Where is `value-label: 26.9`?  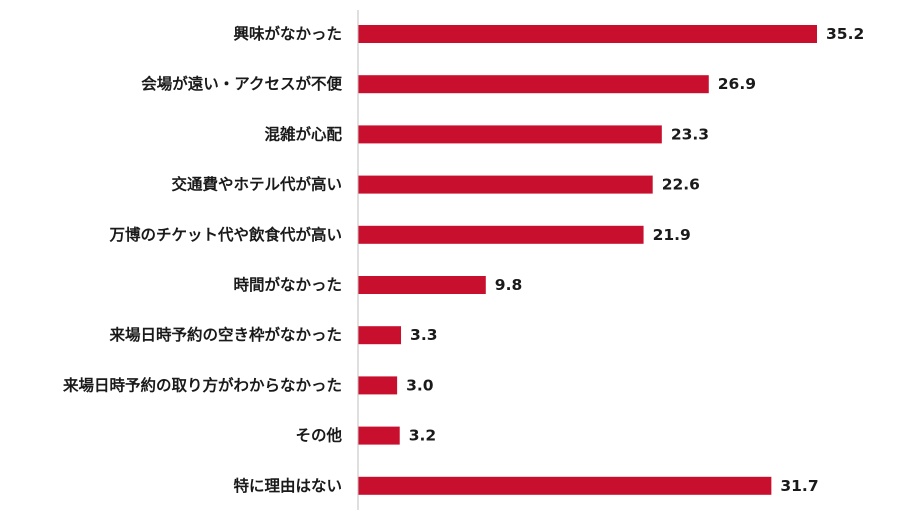
value-label: 26.9 is located at coordinates (737, 84).